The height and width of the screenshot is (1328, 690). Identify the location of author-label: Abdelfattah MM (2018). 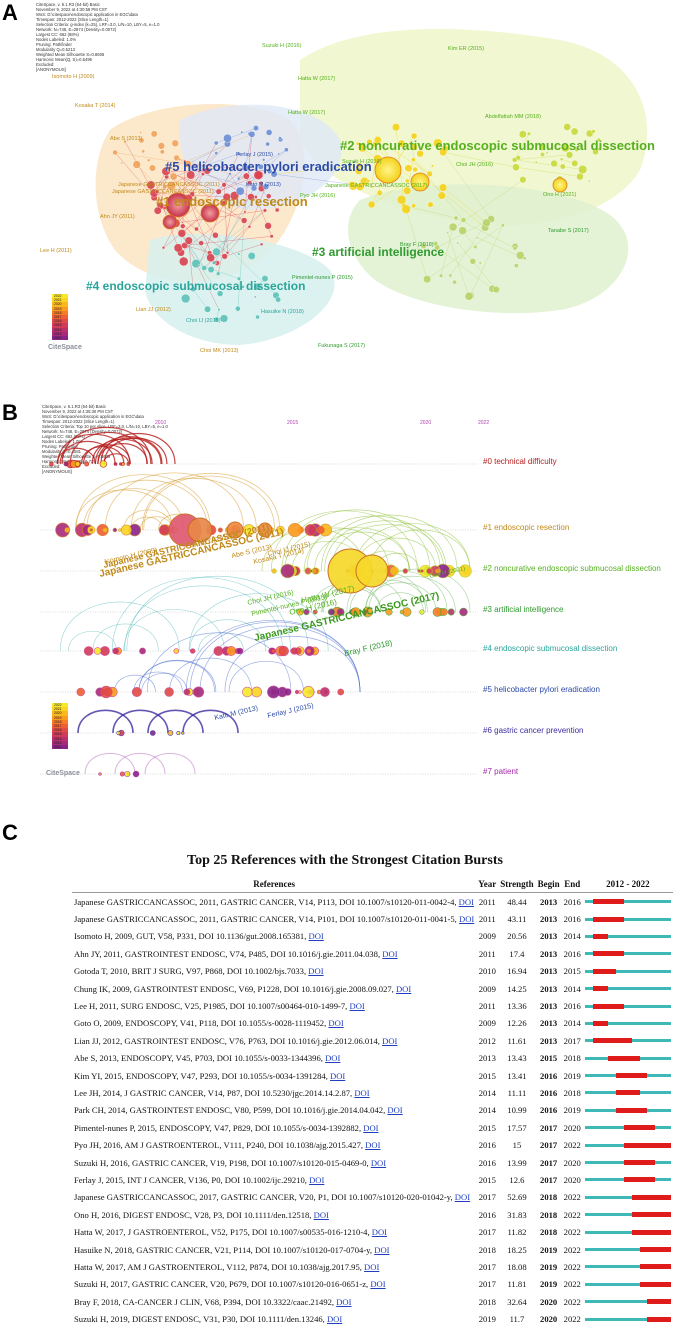
(513, 117).